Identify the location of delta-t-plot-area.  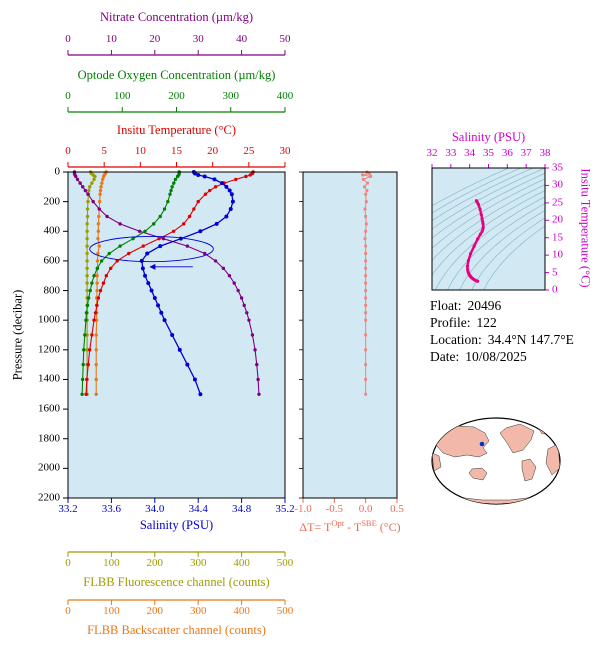
(350, 335).